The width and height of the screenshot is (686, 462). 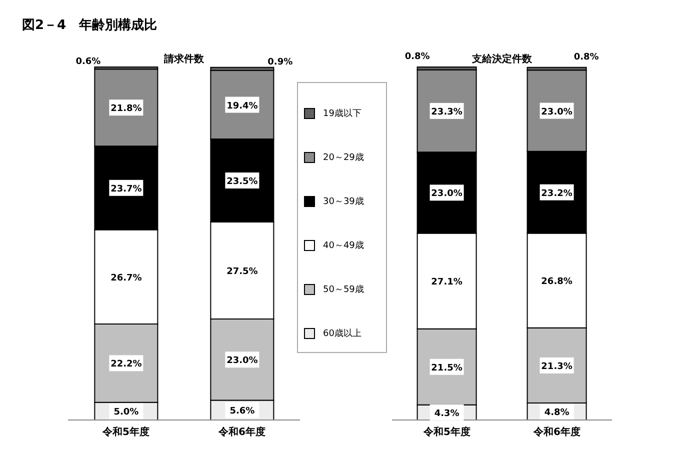 What do you see at coordinates (343, 290) in the screenshot?
I see `legend-label: 50～59歳` at bounding box center [343, 290].